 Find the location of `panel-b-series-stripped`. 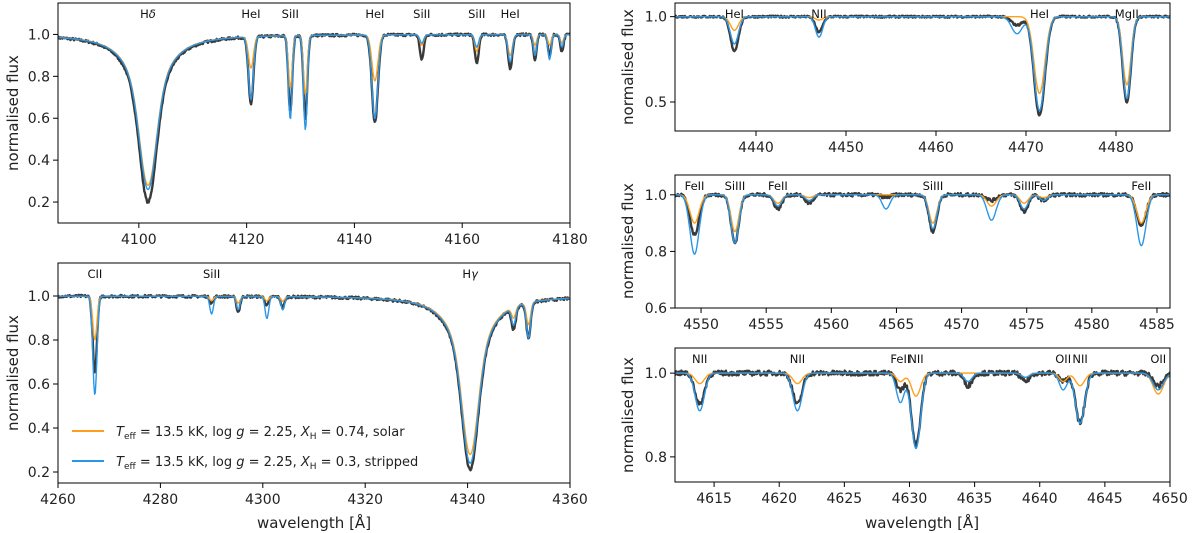

panel-b-series-stripped is located at coordinates (314, 379).